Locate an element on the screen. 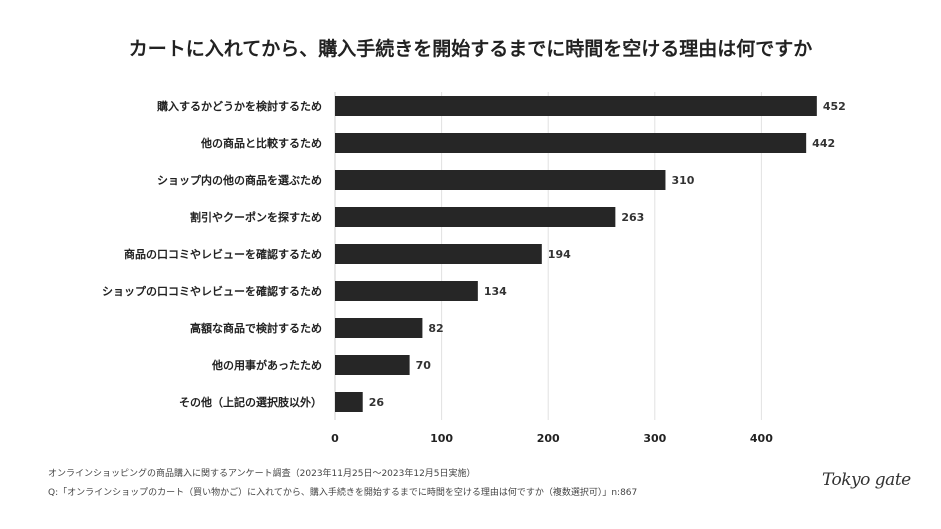  category-label: その他（上記の選択肢以外） is located at coordinates (250, 402).